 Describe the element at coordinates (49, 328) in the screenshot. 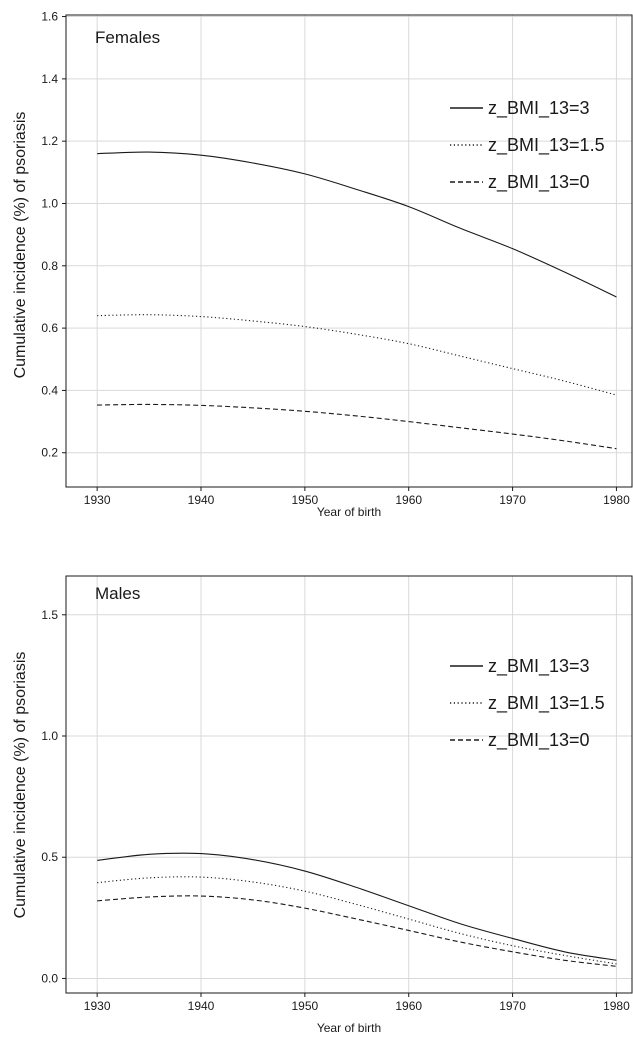

I see `y-tick-label: 0.6` at that location.